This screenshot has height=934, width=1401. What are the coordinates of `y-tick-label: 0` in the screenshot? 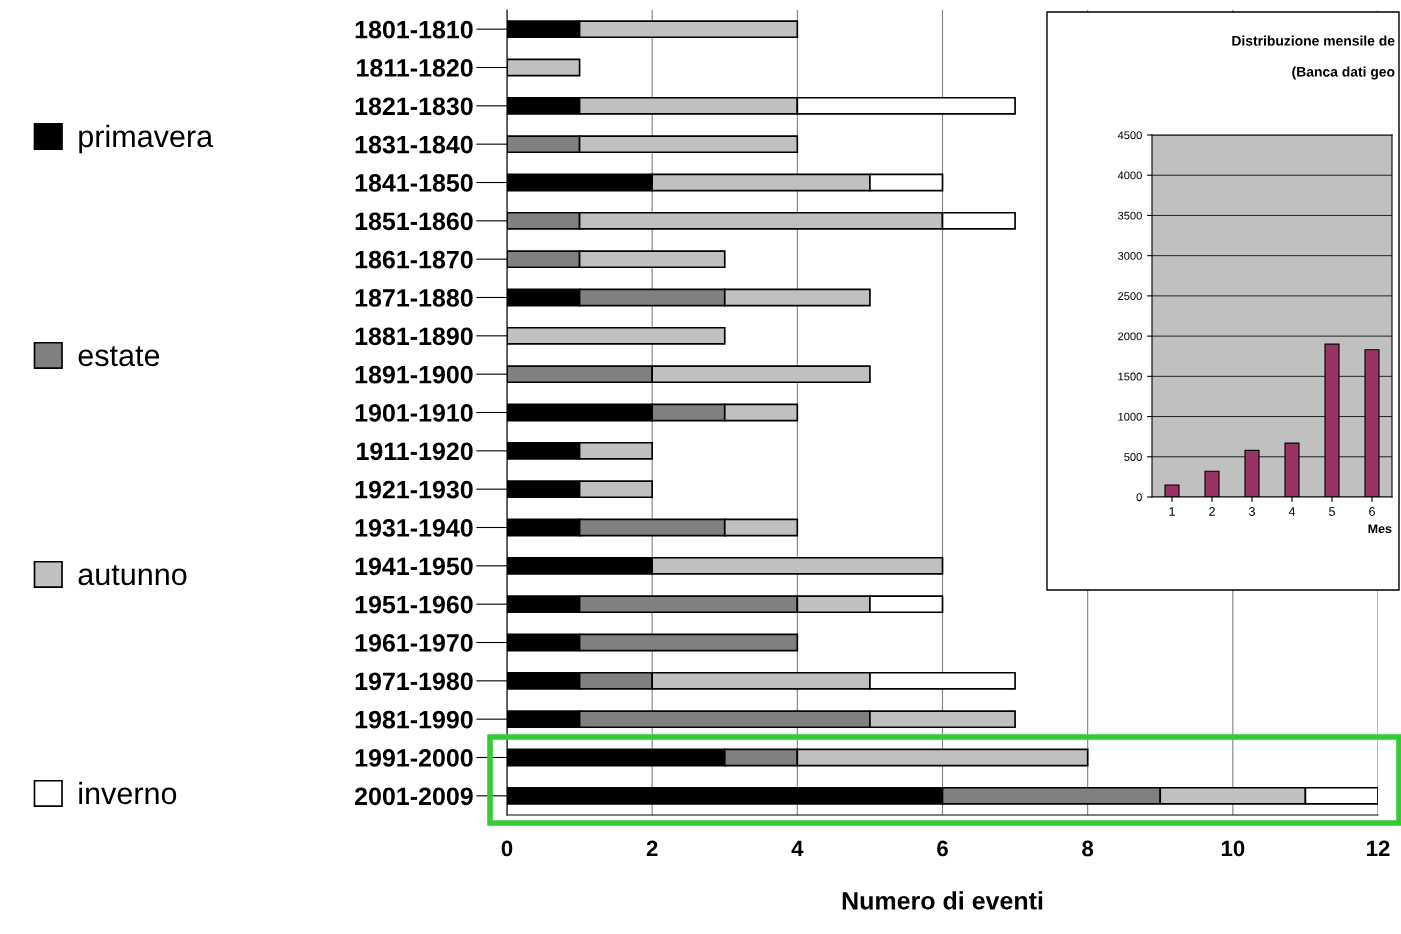 It's located at (1139, 497).